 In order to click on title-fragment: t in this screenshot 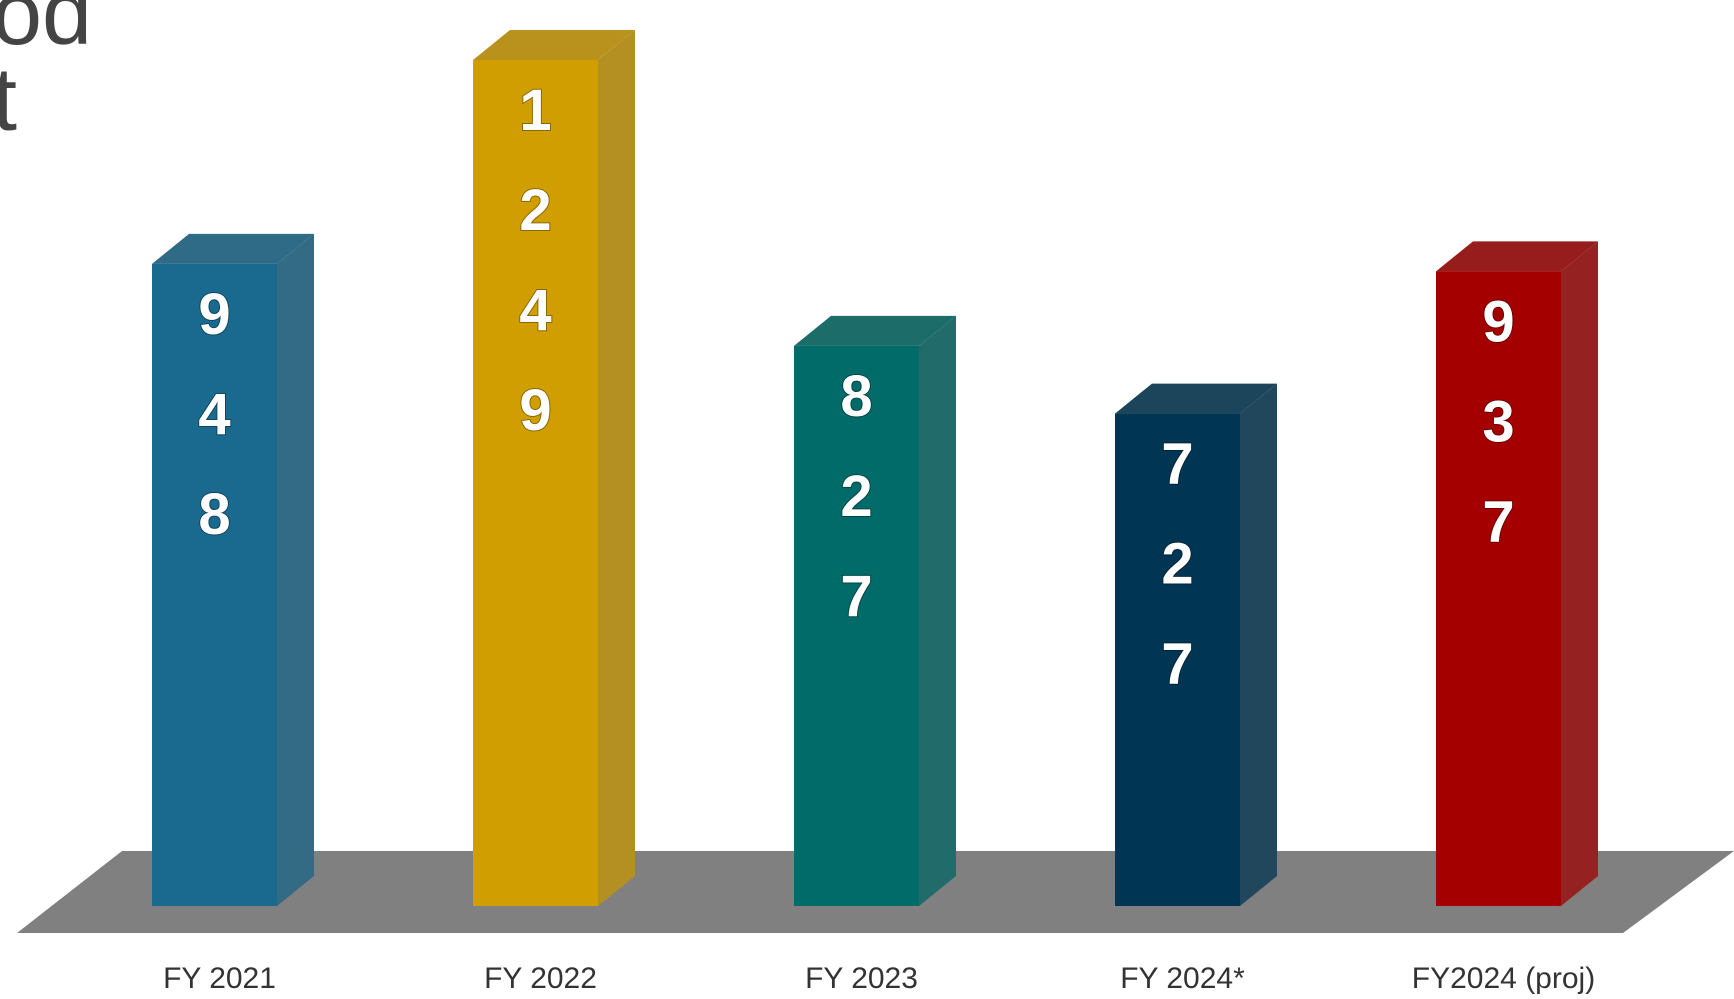, I will do `click(8, 100)`.